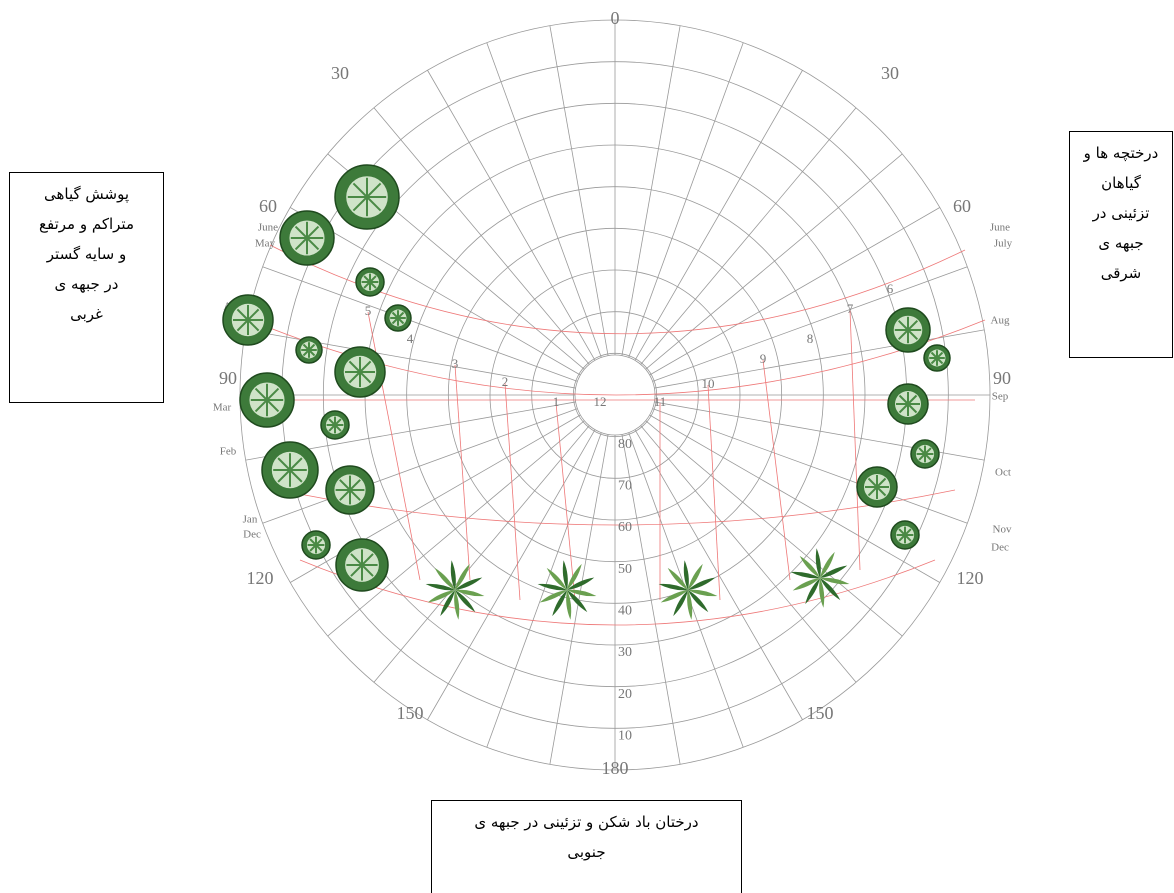  What do you see at coordinates (625, 694) in the screenshot?
I see `altitude-label: 20` at bounding box center [625, 694].